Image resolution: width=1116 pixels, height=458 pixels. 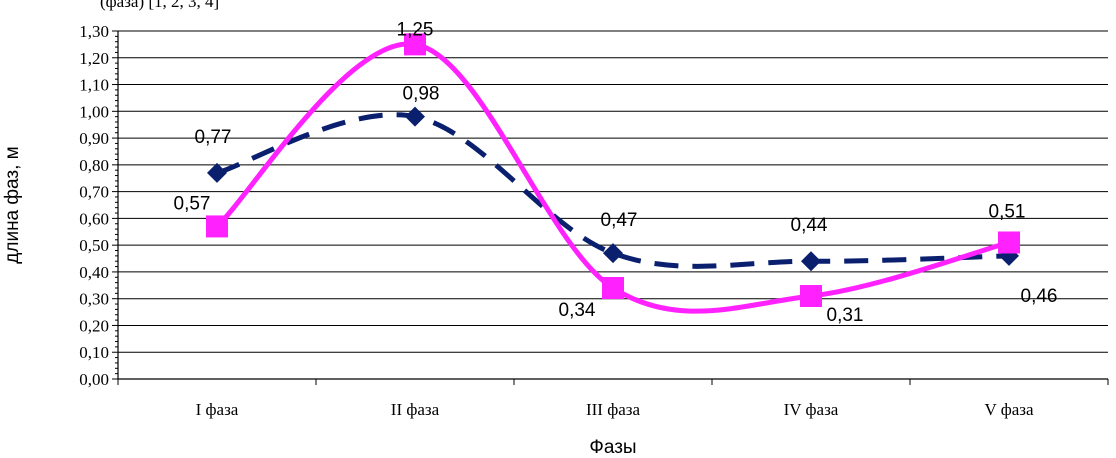 I want to click on y-tick-label: 1,00, so click(x=94, y=111).